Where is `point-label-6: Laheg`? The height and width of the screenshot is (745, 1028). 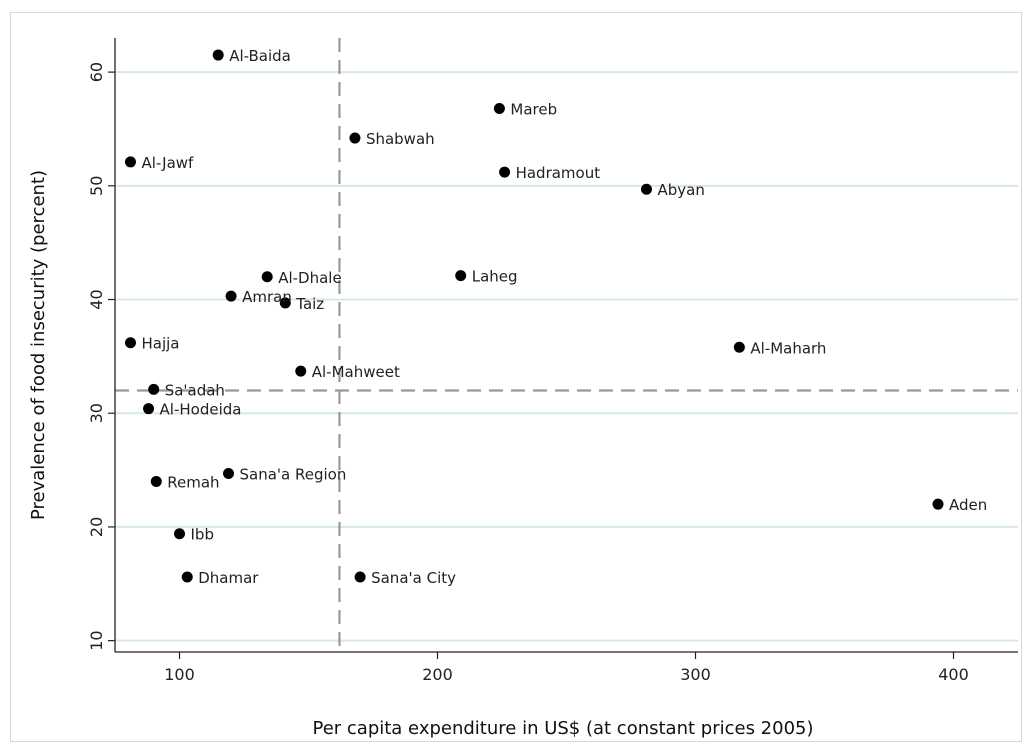
point-label-6: Laheg is located at coordinates (495, 277).